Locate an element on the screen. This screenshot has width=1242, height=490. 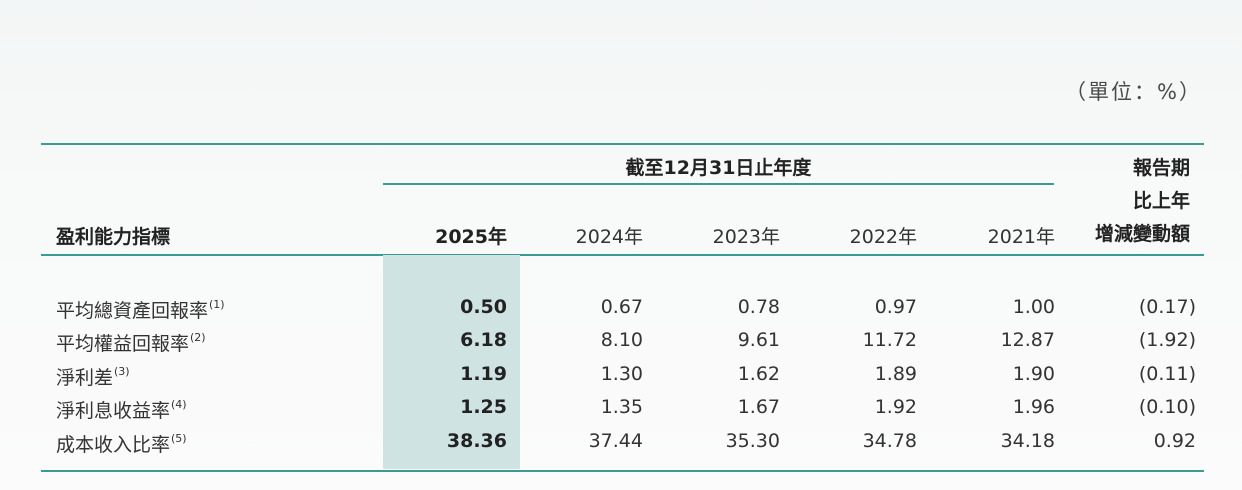
table-row: 成本收入比率(5) 38.36 37.44 35.30 34.78 34.18 0.92 is located at coordinates (621, 446).